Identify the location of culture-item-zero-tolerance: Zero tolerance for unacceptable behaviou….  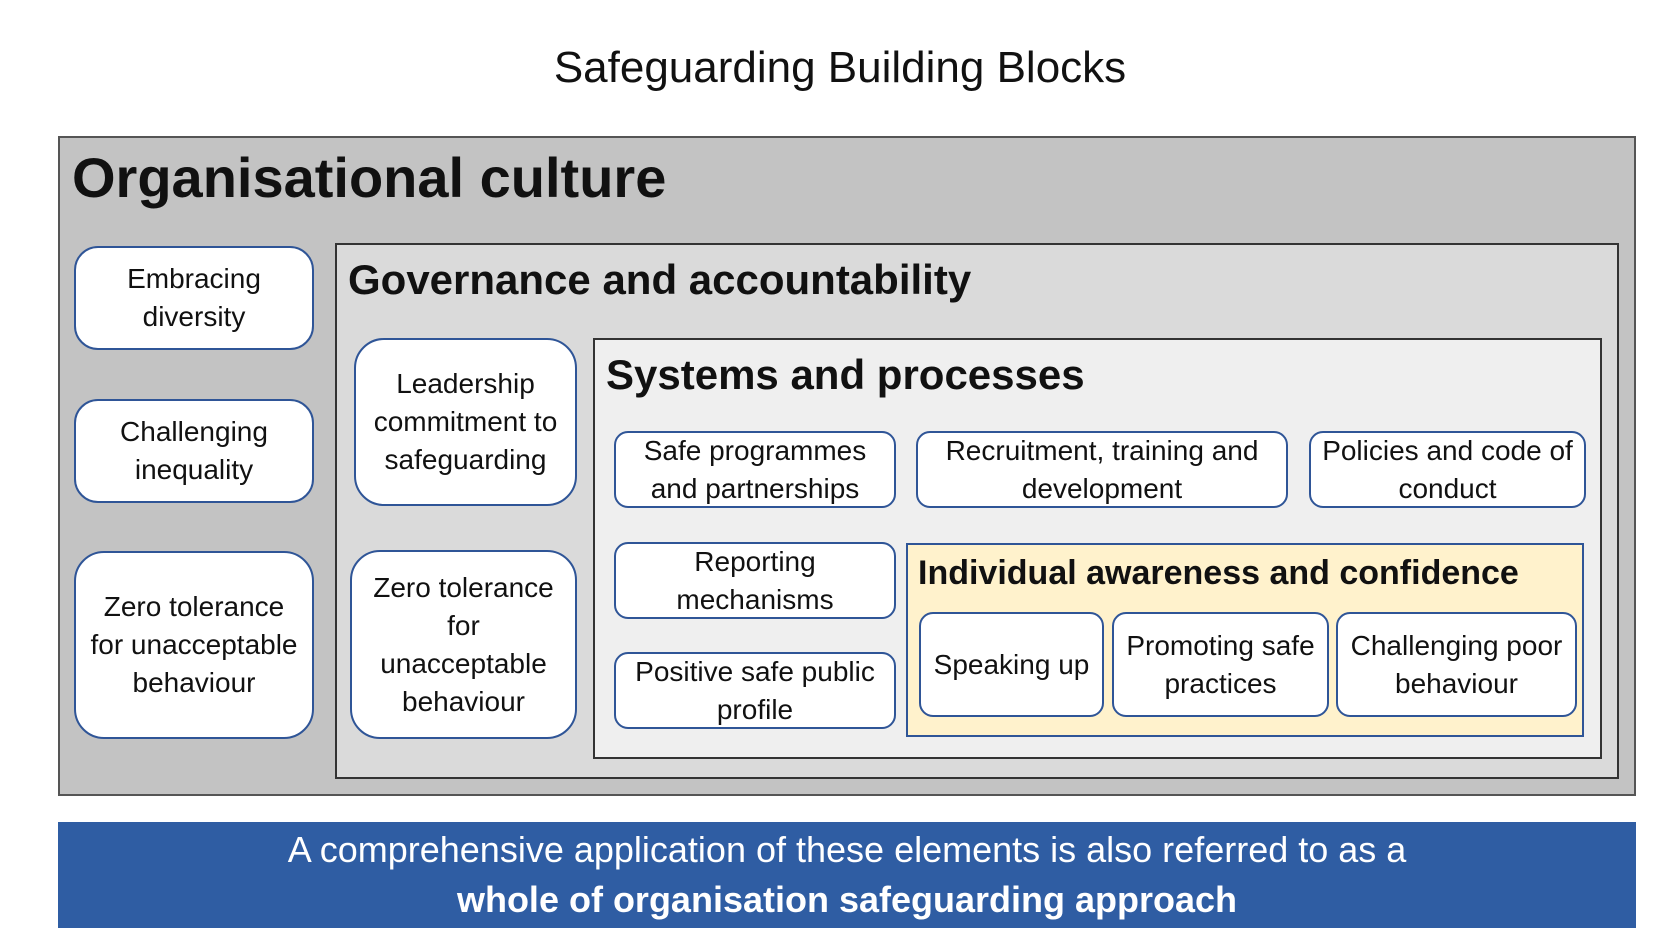
(194, 645).